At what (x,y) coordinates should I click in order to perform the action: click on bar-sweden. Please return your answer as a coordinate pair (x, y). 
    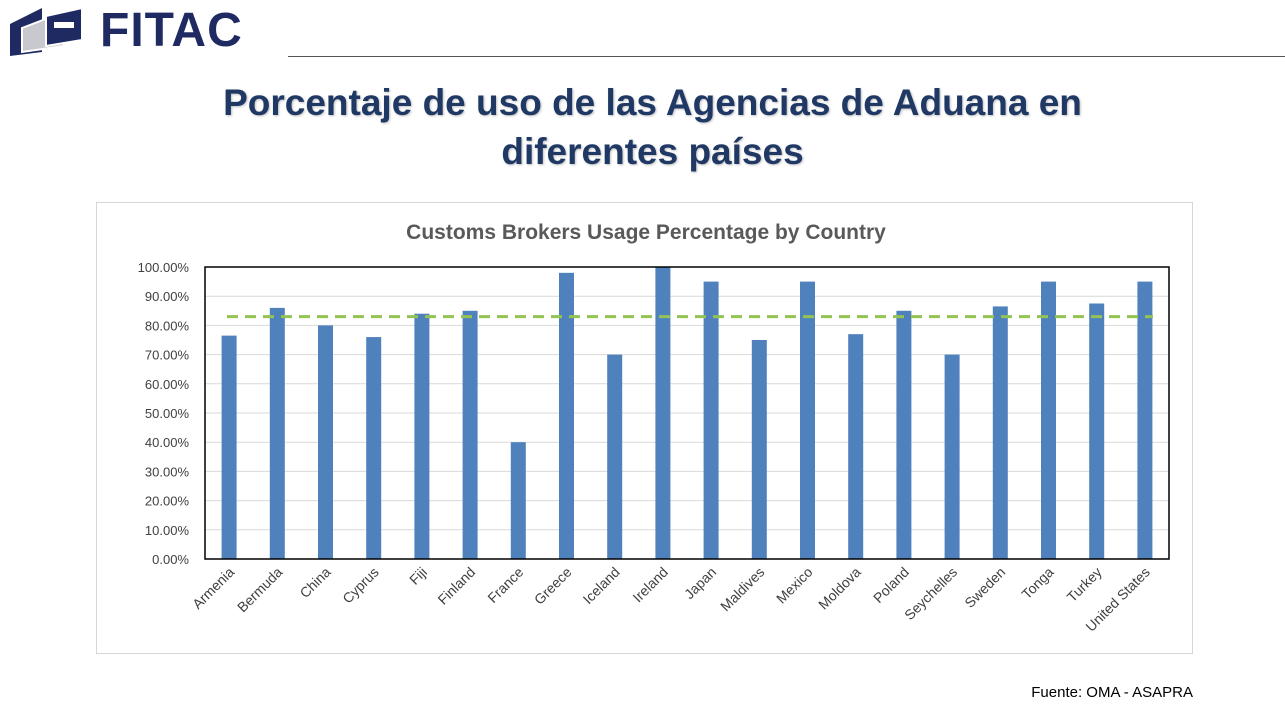
    Looking at the image, I should click on (1000, 432).